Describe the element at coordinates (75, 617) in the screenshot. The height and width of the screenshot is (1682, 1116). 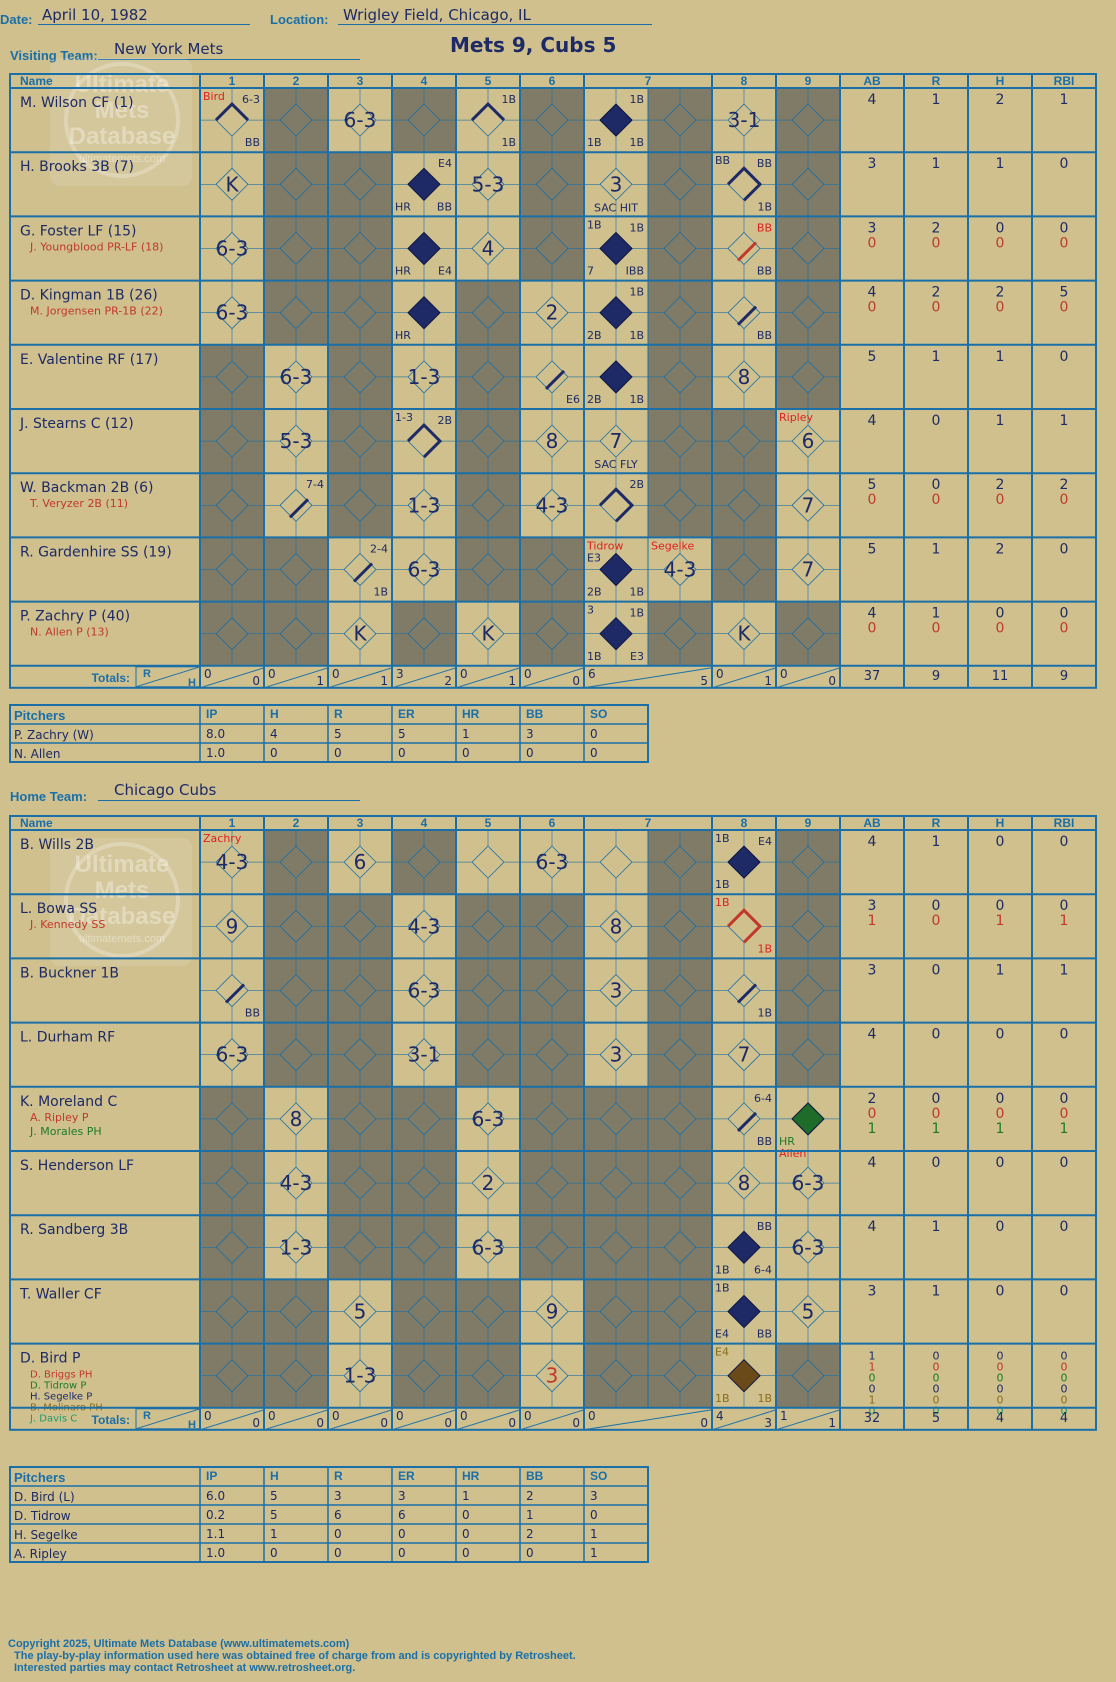
I see `player-name: P. Zachry P (40)` at that location.